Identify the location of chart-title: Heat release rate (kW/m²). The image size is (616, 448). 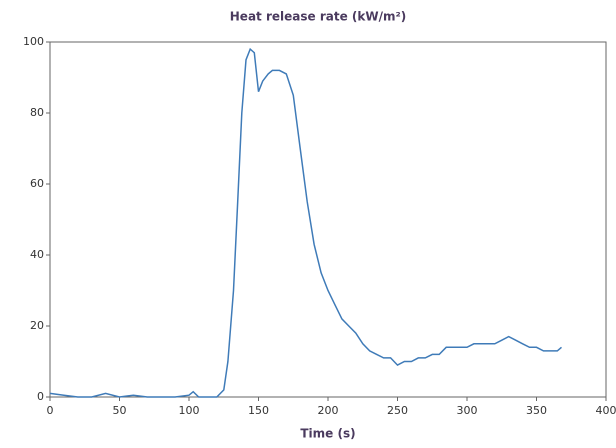
(318, 17).